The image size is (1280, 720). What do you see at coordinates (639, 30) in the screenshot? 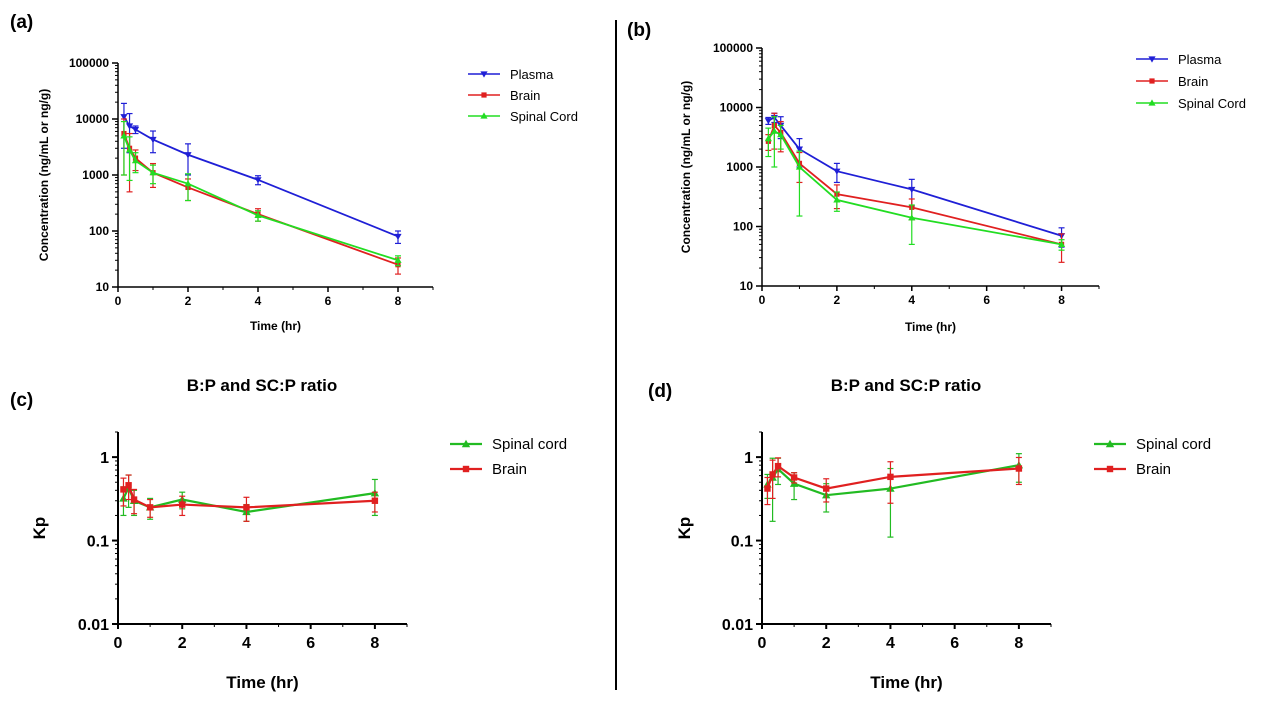
I see `panel-label: (b)` at bounding box center [639, 30].